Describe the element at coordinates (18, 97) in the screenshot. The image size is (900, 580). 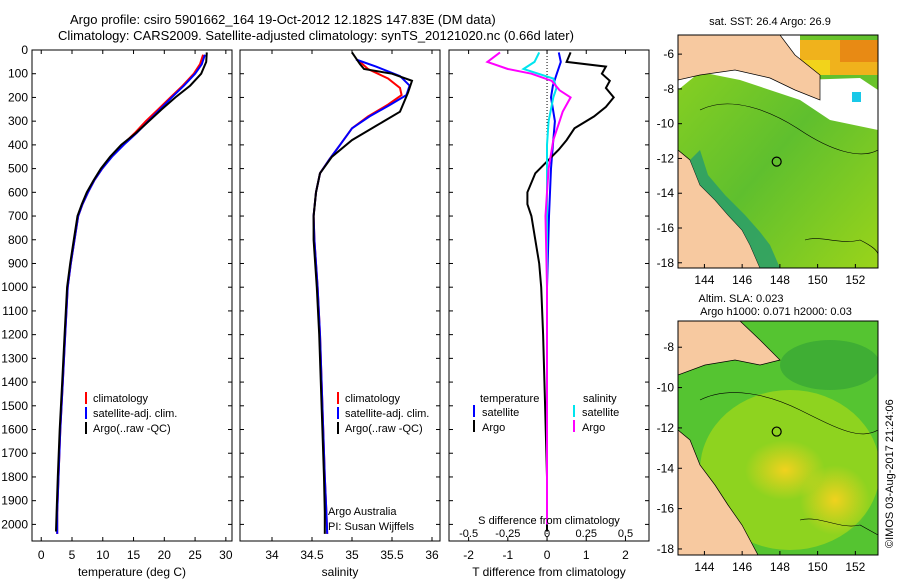
I see `depth-tick-label: 200` at that location.